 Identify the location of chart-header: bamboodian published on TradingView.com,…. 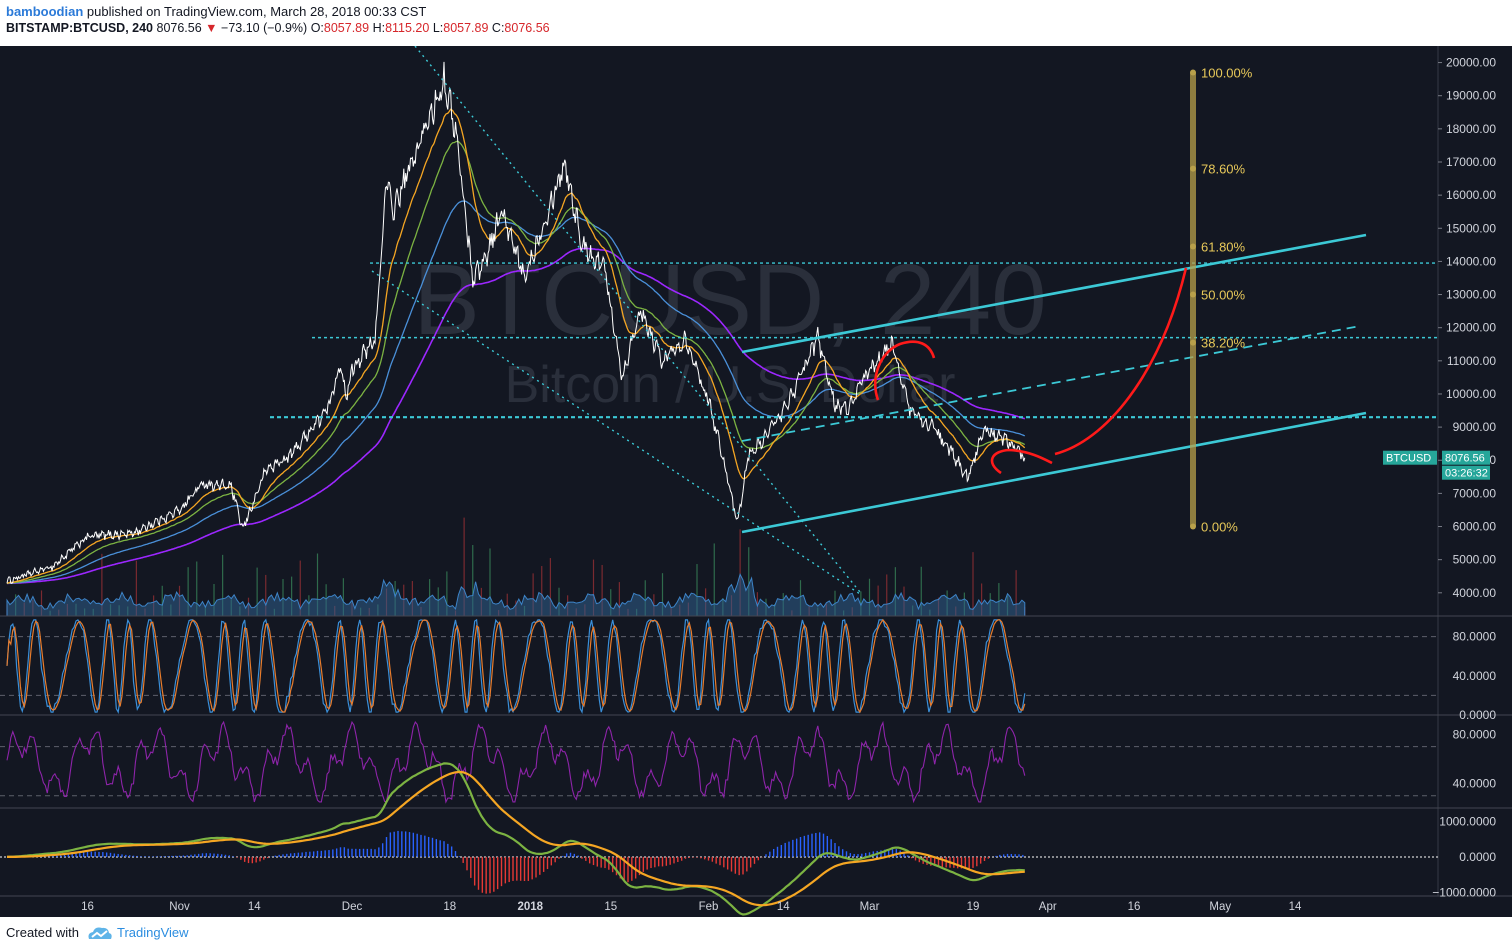
(756, 23).